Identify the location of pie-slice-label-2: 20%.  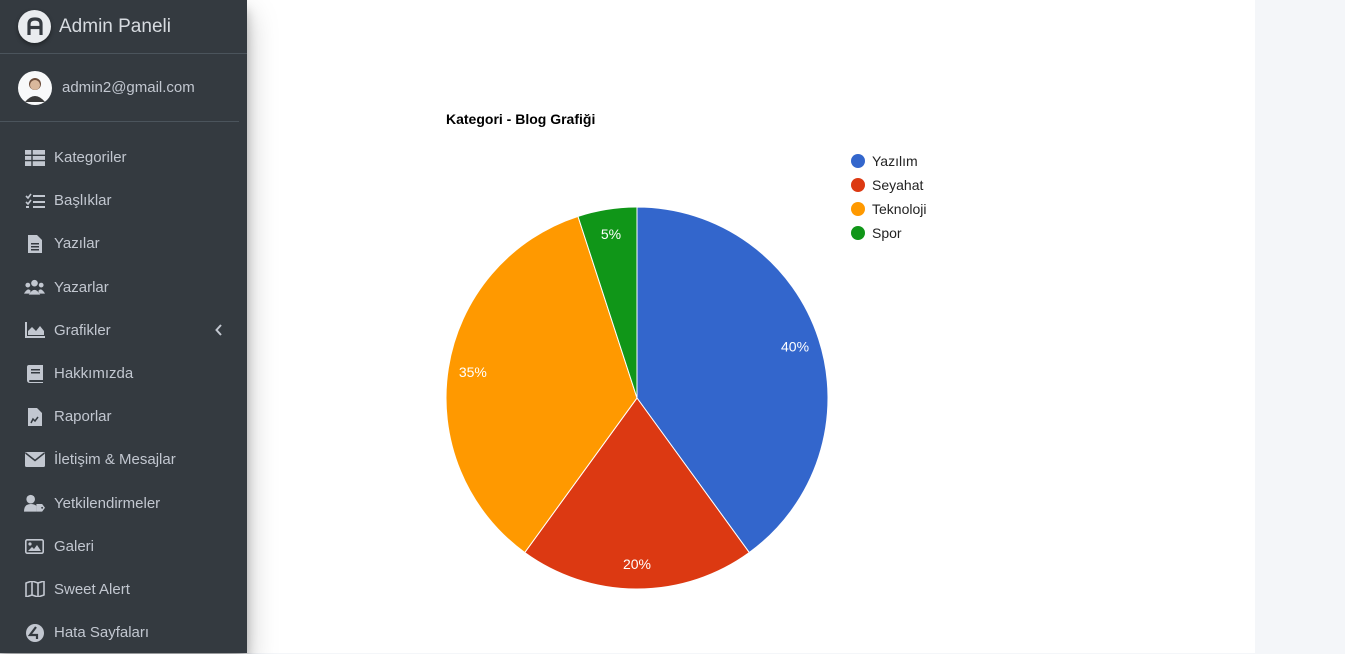
(637, 564).